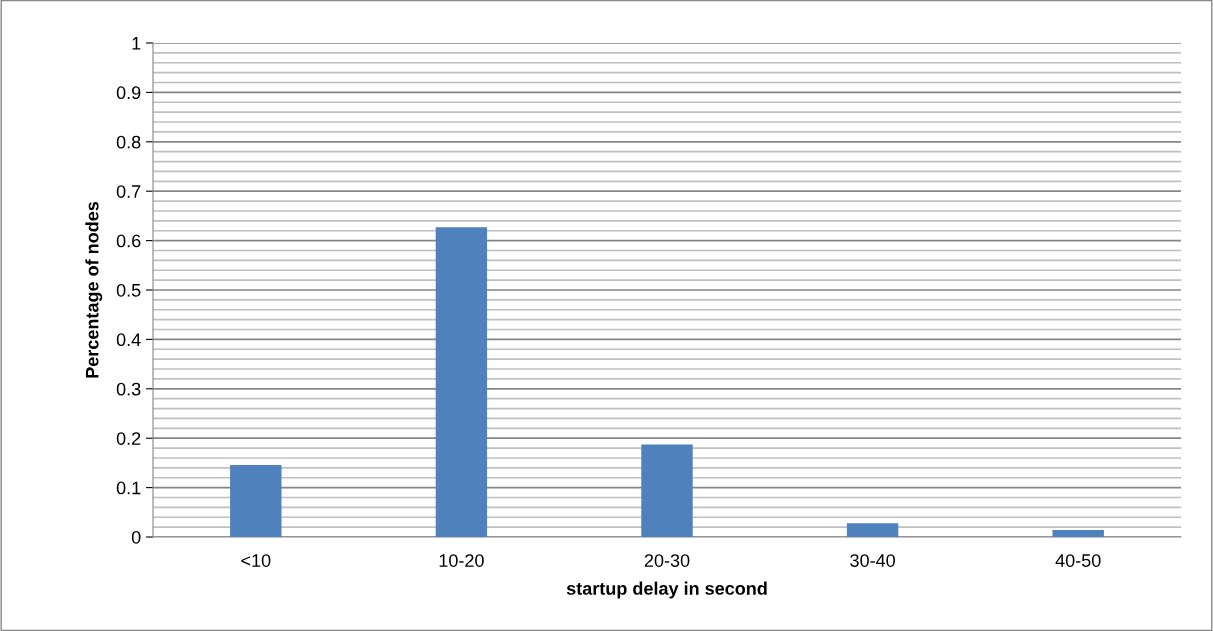  What do you see at coordinates (1078, 560) in the screenshot?
I see `x-tick-label: 40-50` at bounding box center [1078, 560].